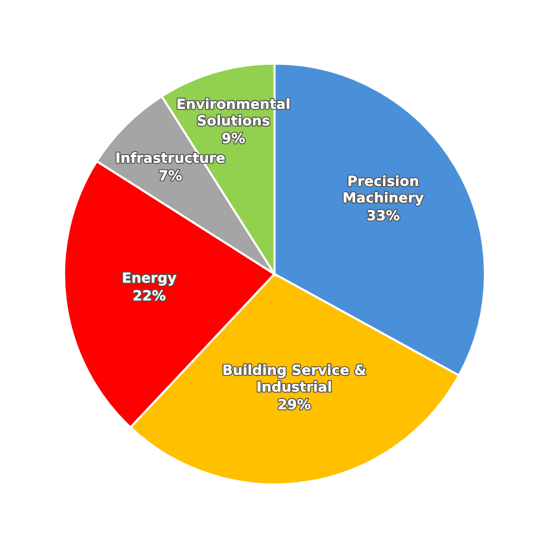 This screenshot has width=549, height=548. Describe the element at coordinates (233, 138) in the screenshot. I see `data-label: 9%` at that location.